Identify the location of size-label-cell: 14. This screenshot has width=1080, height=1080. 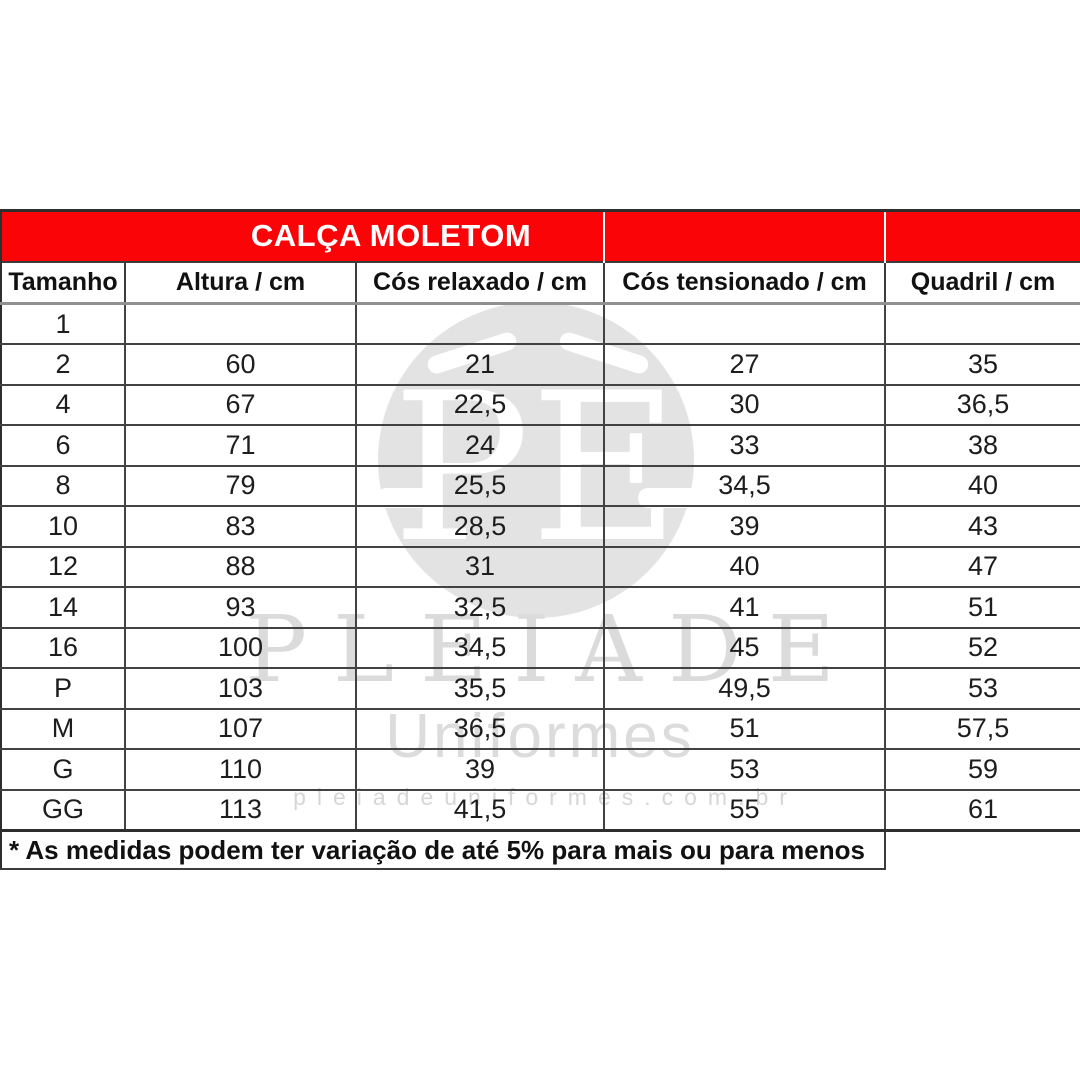
(63, 607).